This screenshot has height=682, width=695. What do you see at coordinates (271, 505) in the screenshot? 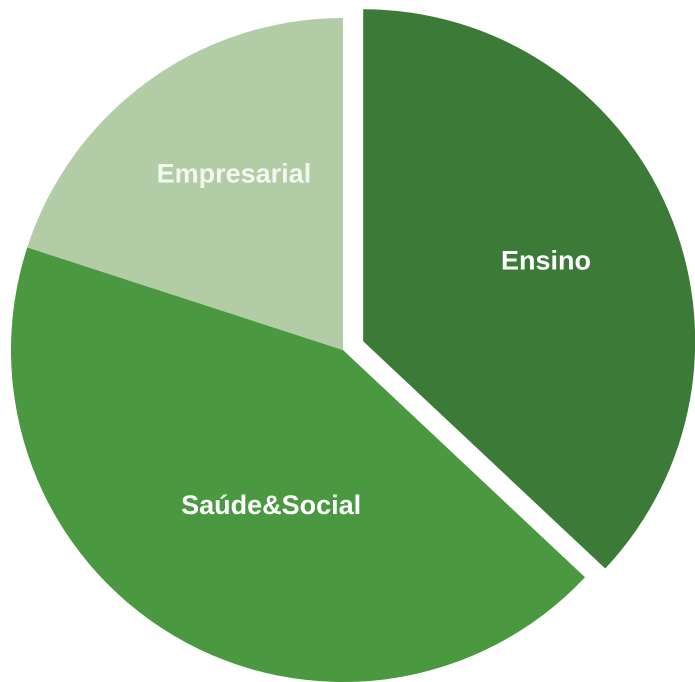
I see `pie-slice-label-sa-de-social: Saúde&Social` at bounding box center [271, 505].